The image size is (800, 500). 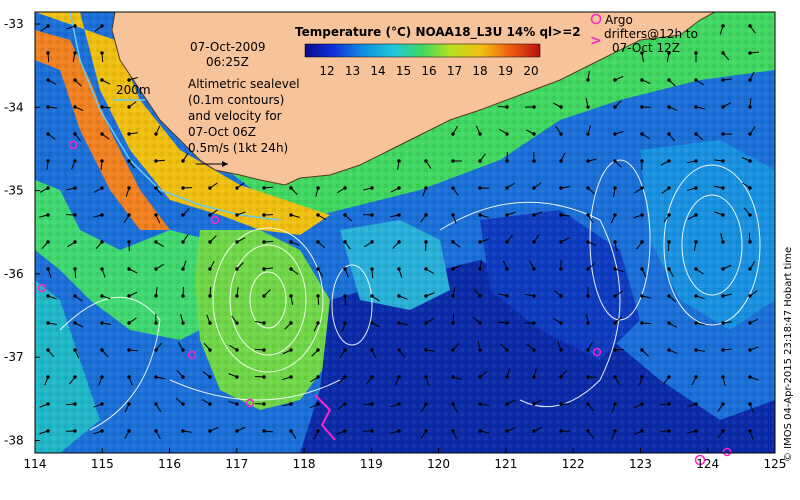 What do you see at coordinates (707, 464) in the screenshot?
I see `x-tick-label: 124` at bounding box center [707, 464].